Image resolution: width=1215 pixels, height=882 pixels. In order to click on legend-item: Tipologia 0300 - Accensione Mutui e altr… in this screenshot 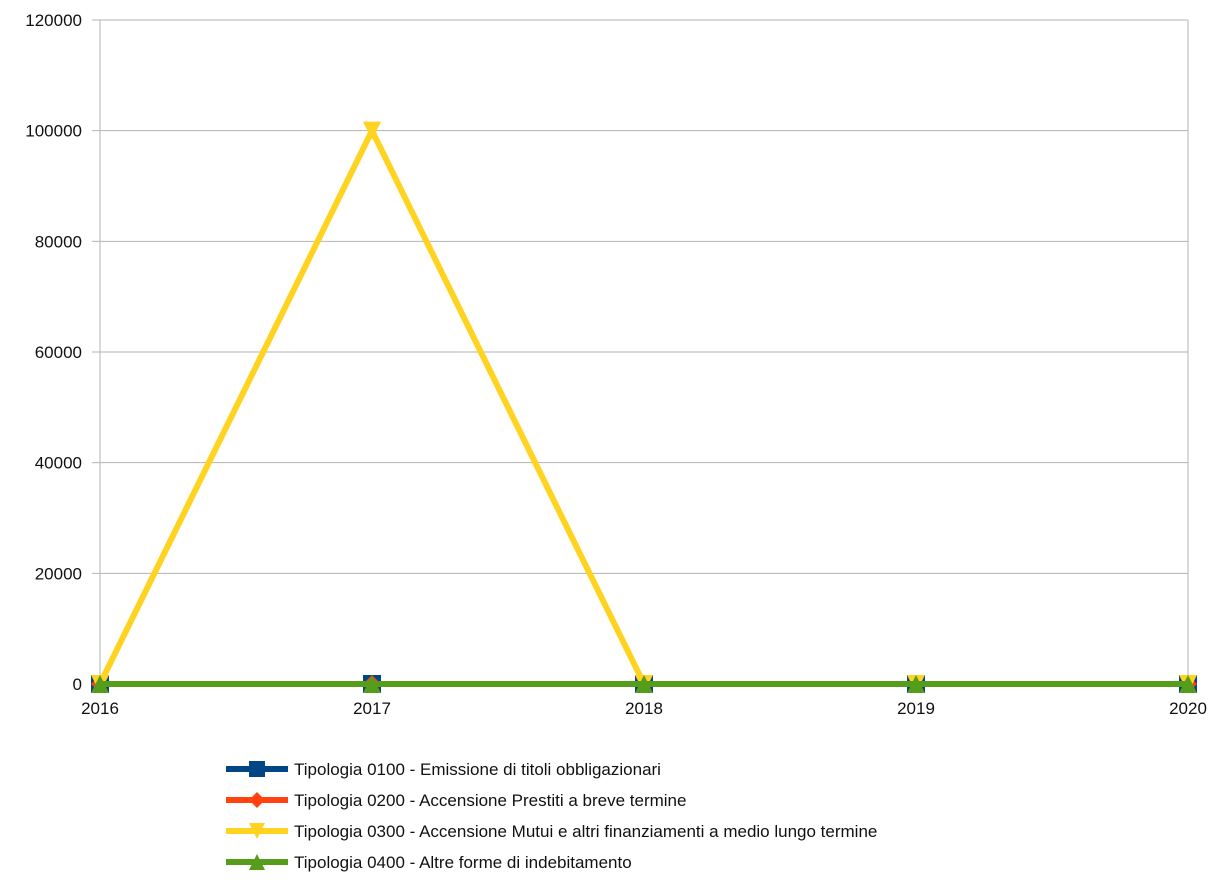, I will do `click(551, 831)`.